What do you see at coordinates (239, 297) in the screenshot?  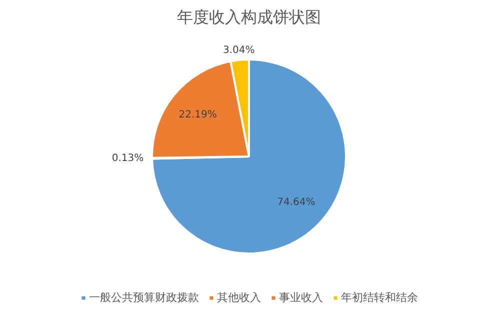 I see `legend-label: 其他收入` at bounding box center [239, 297].